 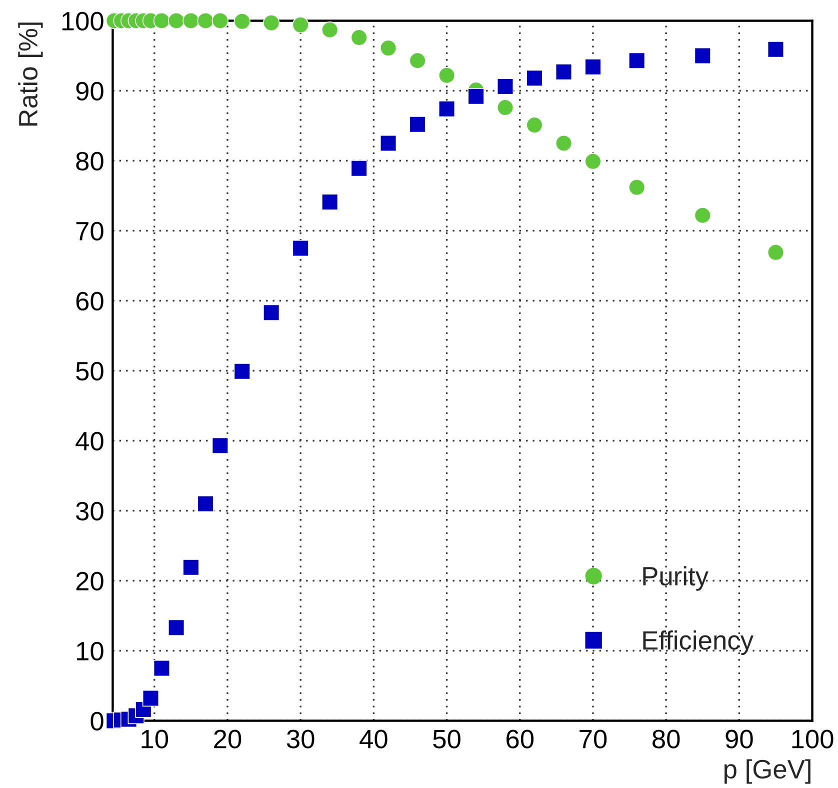 I want to click on x-tick-label: 20, so click(x=228, y=739).